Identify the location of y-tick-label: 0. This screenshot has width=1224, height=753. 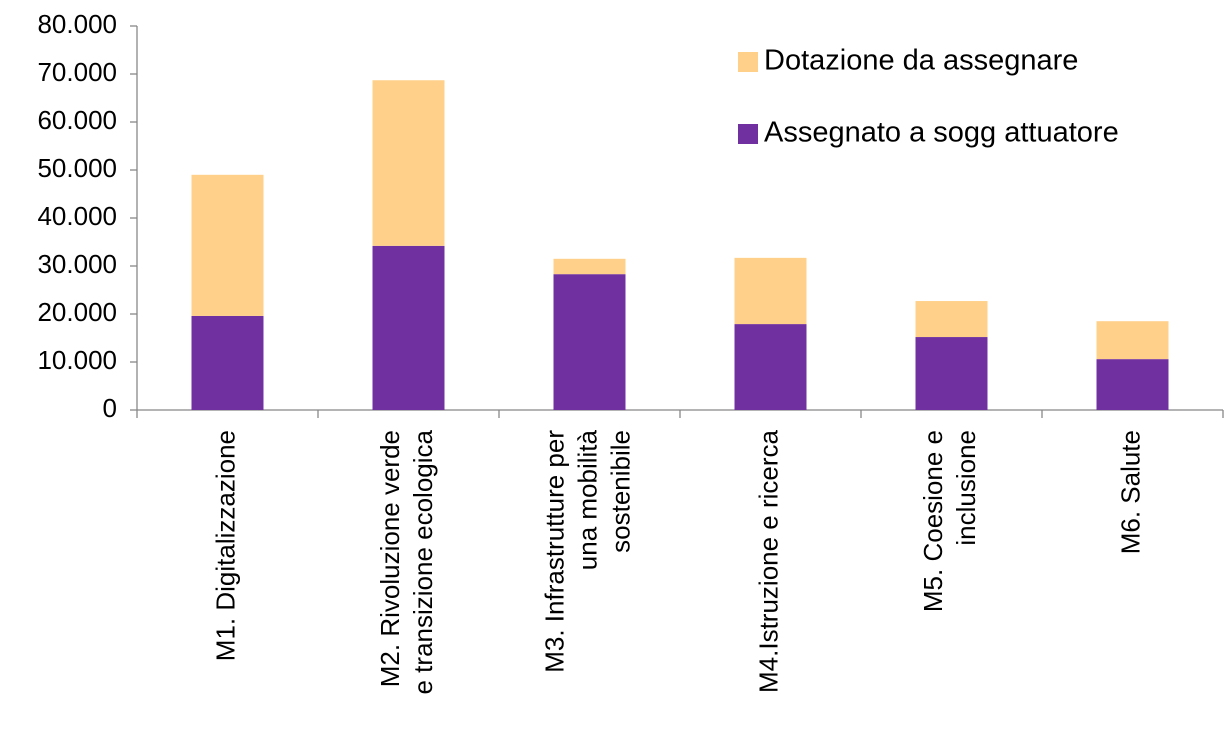
(110, 408).